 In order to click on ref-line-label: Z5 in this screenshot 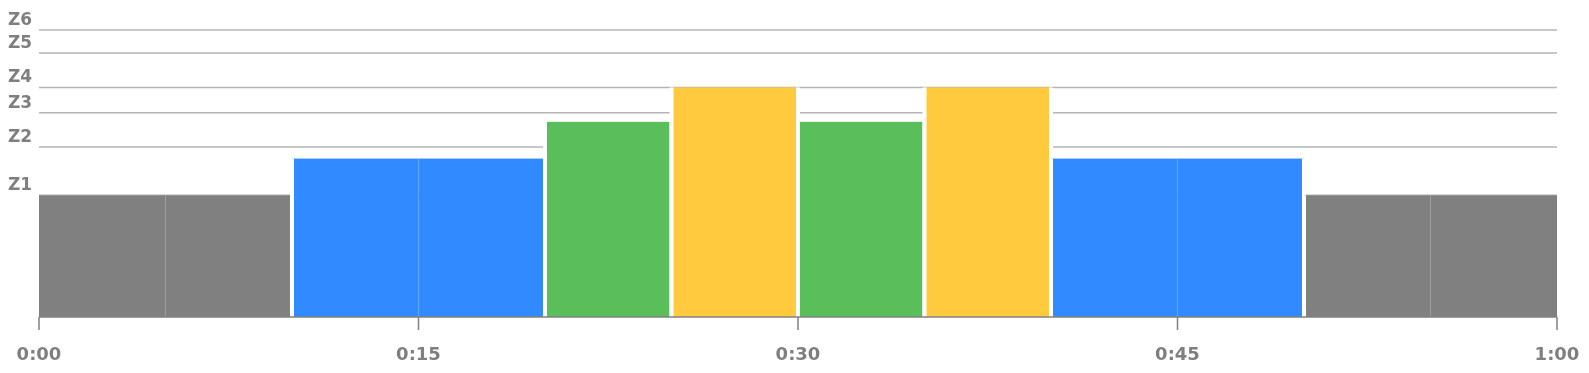, I will do `click(20, 41)`.